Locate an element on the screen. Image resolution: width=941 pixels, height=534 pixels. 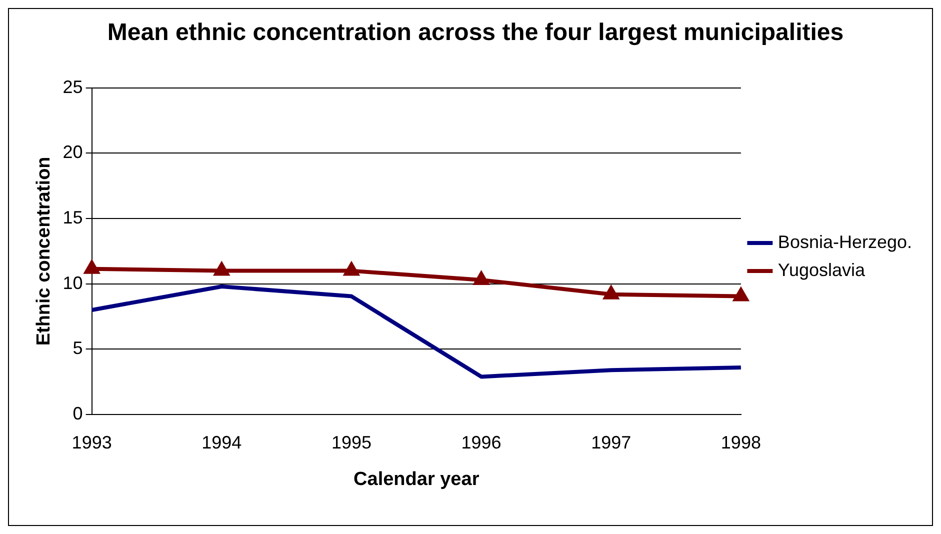
y-tick-label: 10 is located at coordinates (72, 282).